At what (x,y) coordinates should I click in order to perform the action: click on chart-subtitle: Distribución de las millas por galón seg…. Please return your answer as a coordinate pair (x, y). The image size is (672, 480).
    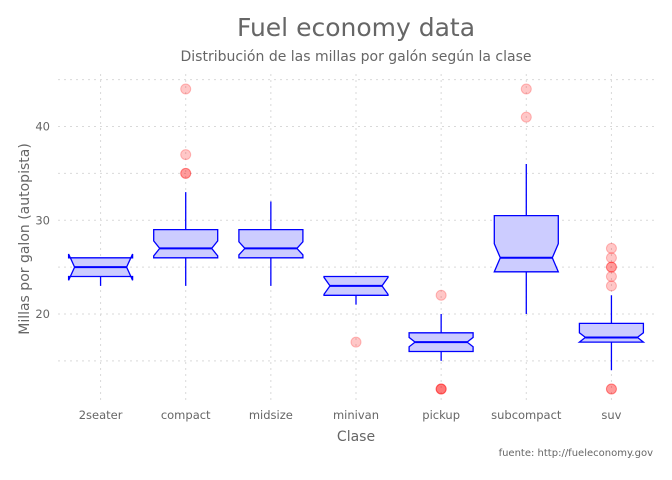
    Looking at the image, I should click on (355, 57).